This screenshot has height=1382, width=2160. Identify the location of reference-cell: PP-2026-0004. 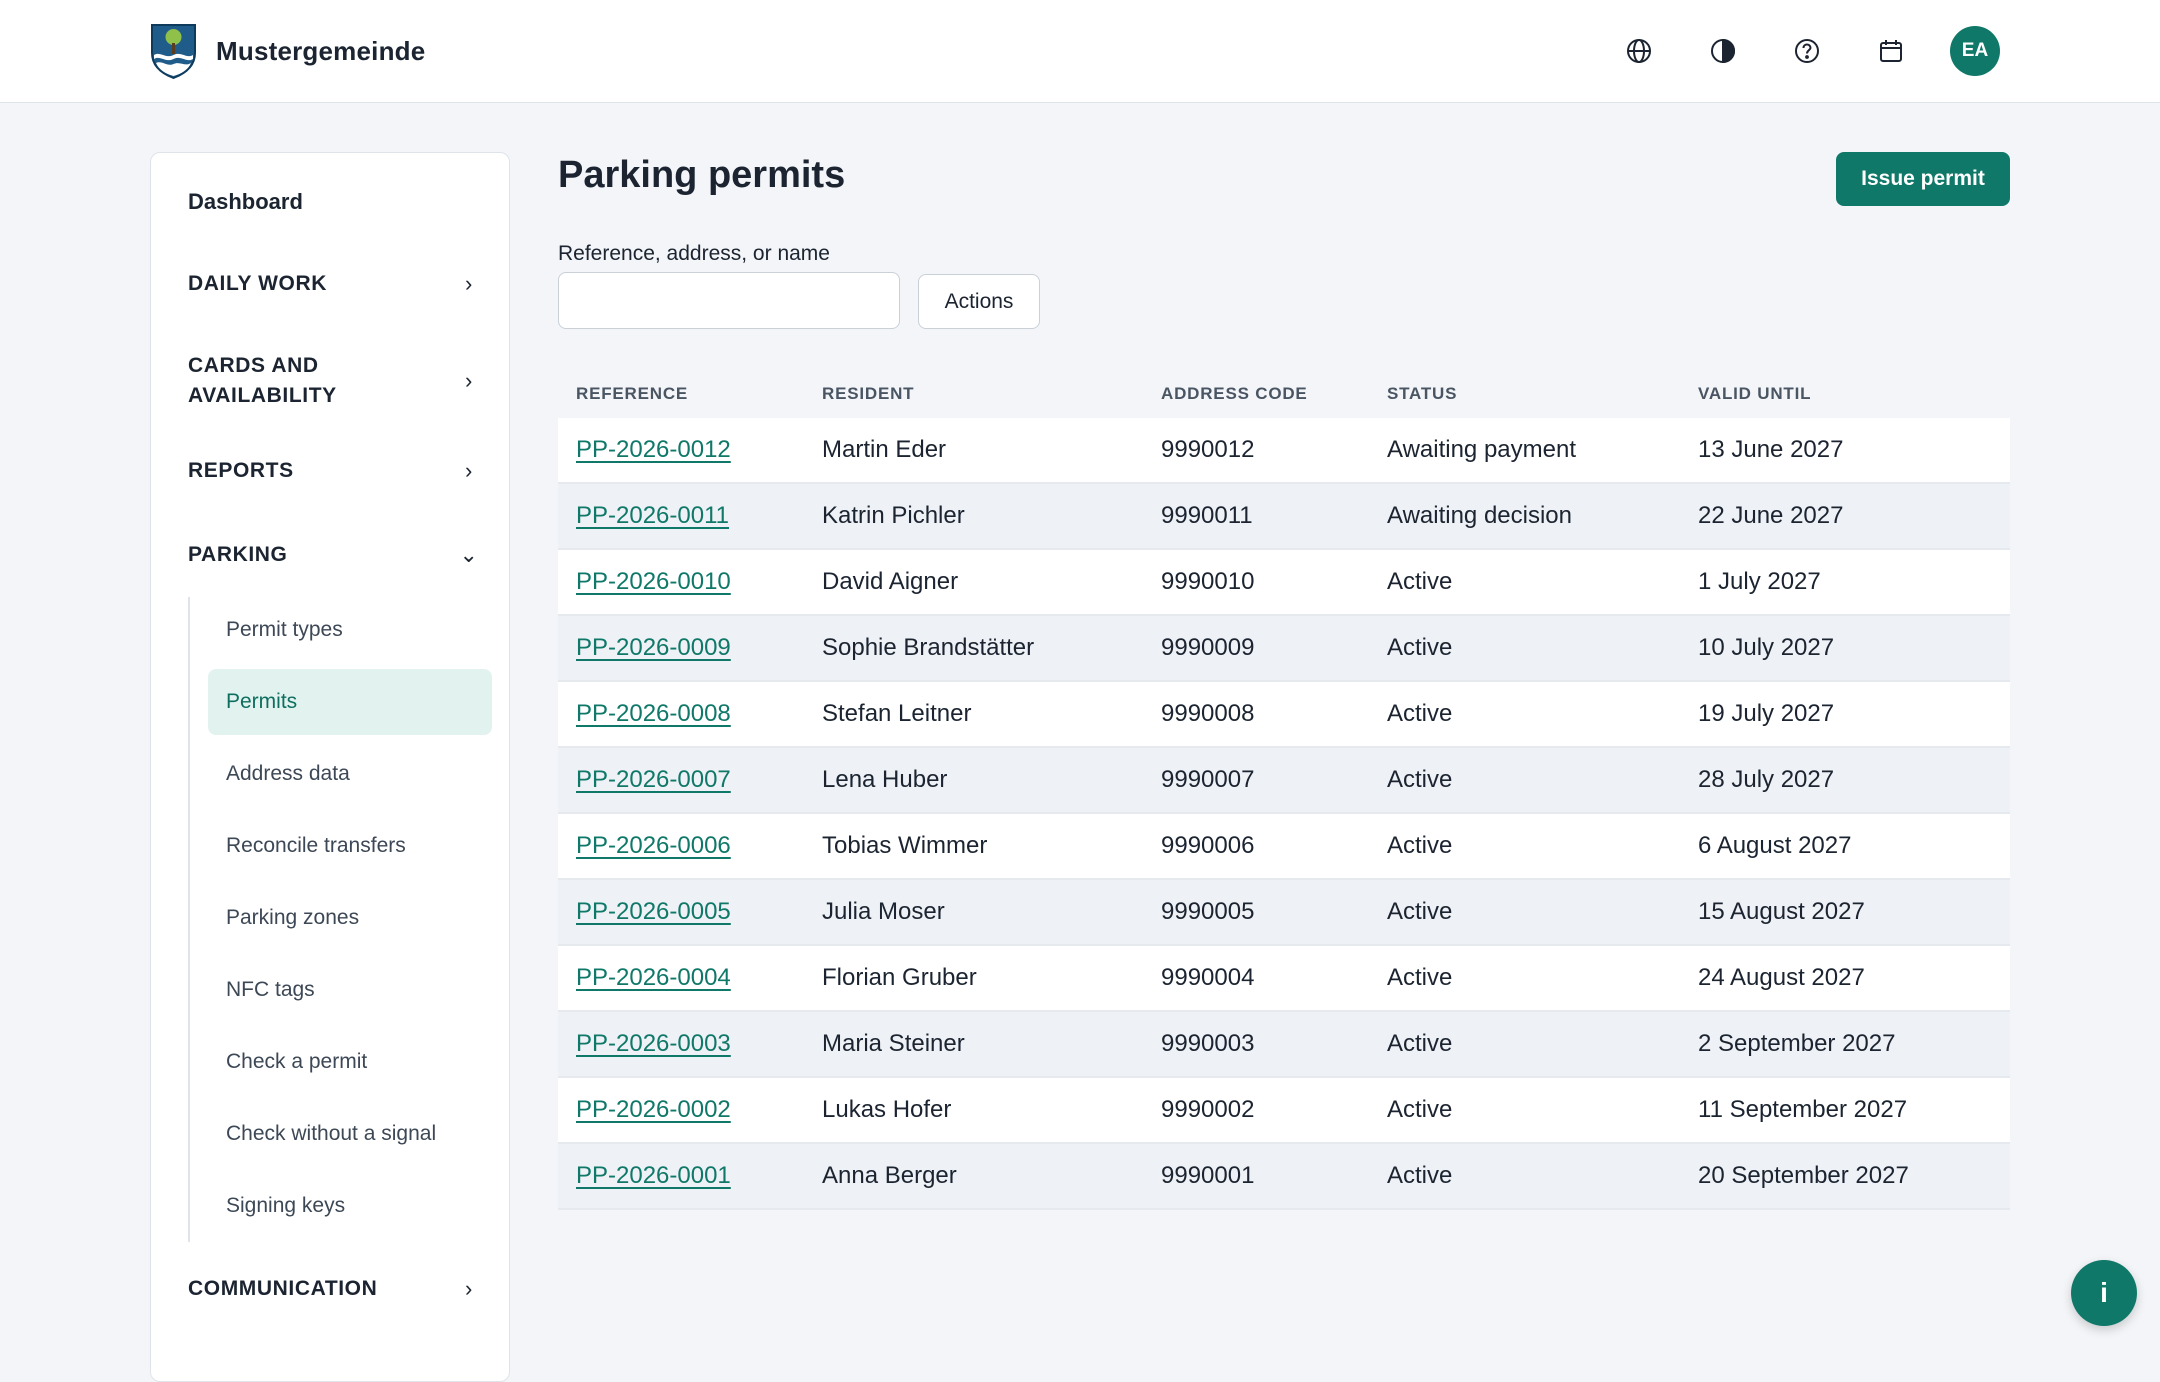
(653, 978).